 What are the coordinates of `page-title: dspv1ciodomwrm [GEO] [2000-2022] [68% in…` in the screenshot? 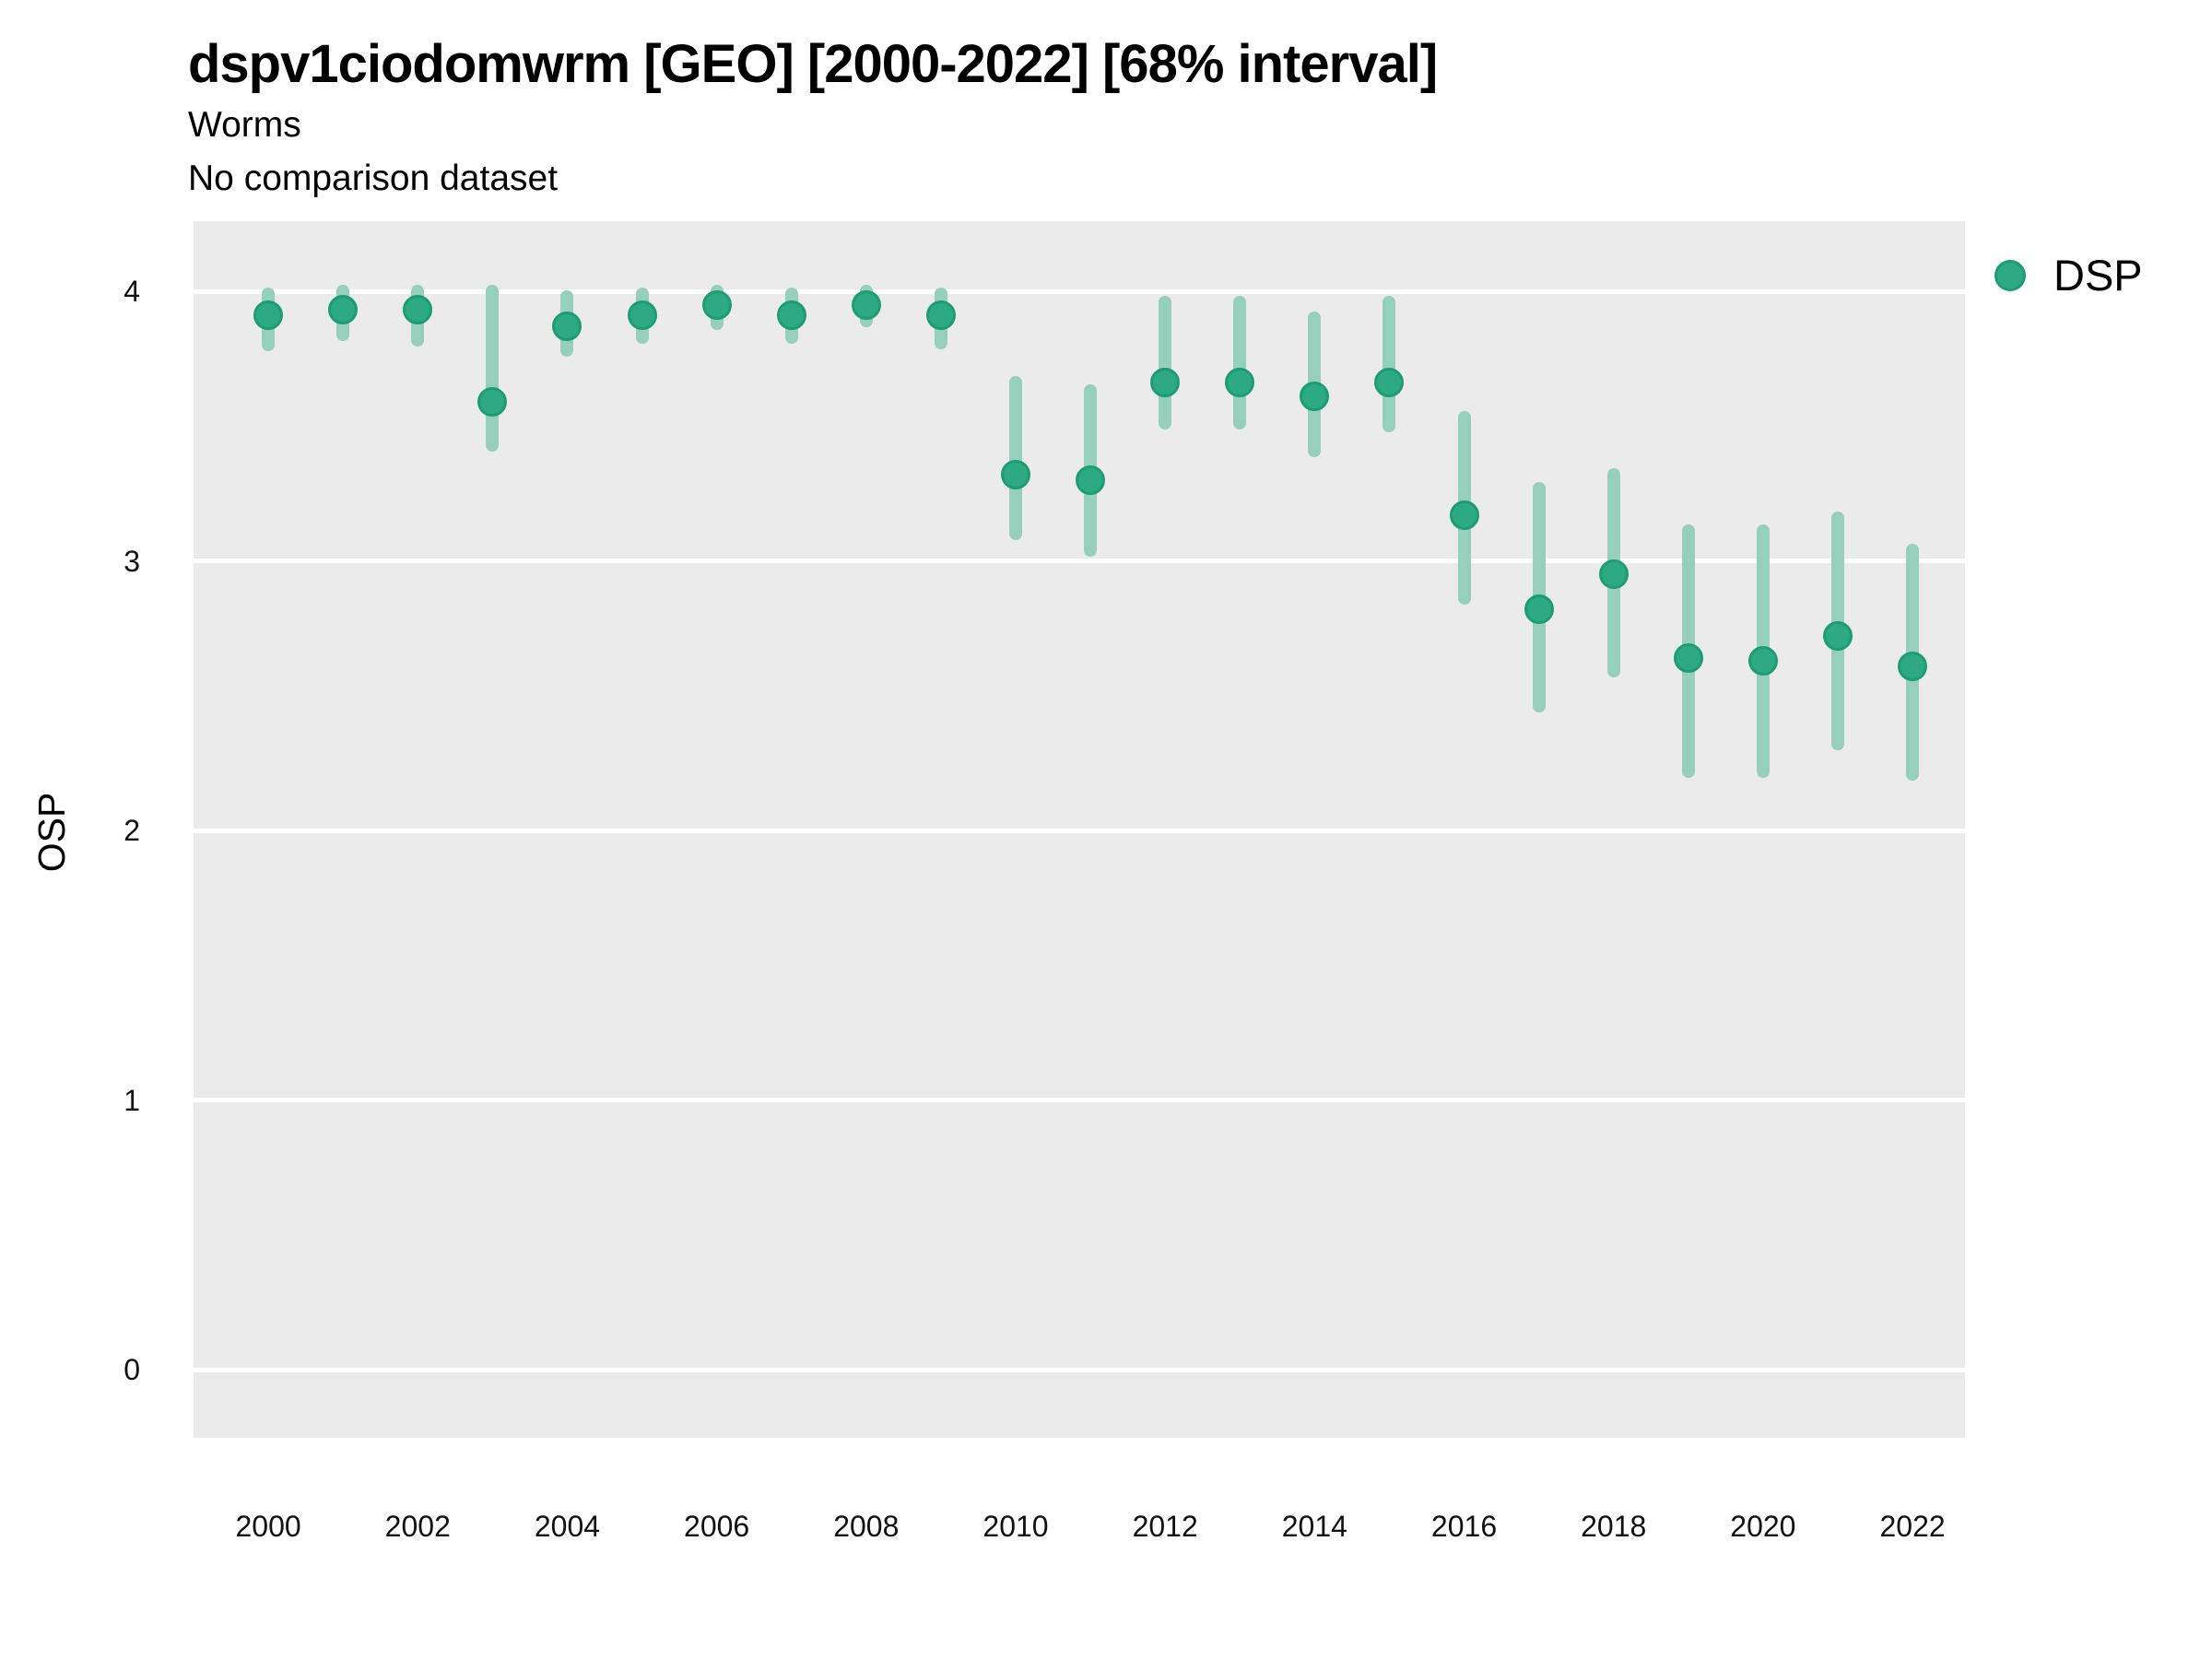 It's located at (813, 64).